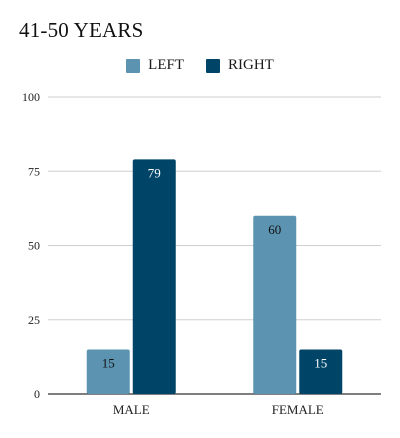  I want to click on bar-male-right, so click(154, 276).